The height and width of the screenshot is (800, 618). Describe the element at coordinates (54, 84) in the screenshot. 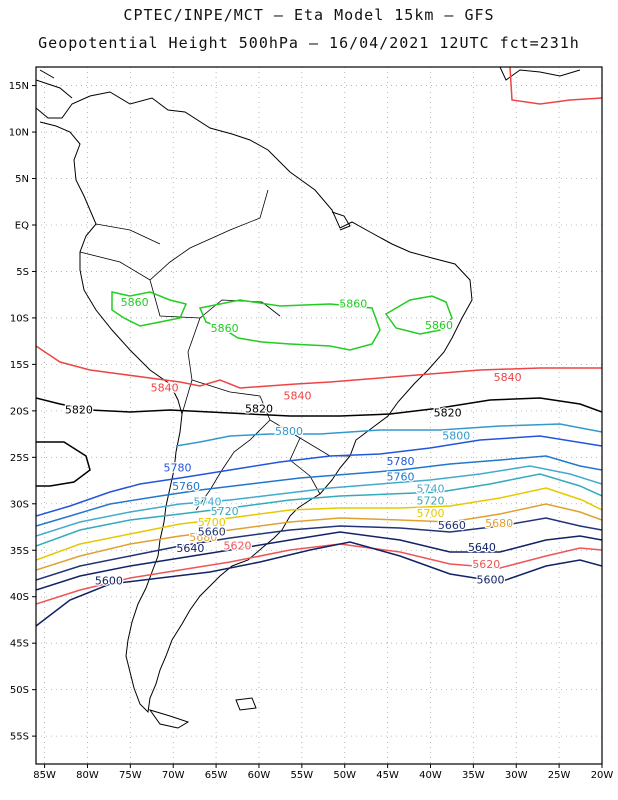

I see `caribbean-coast` at that location.